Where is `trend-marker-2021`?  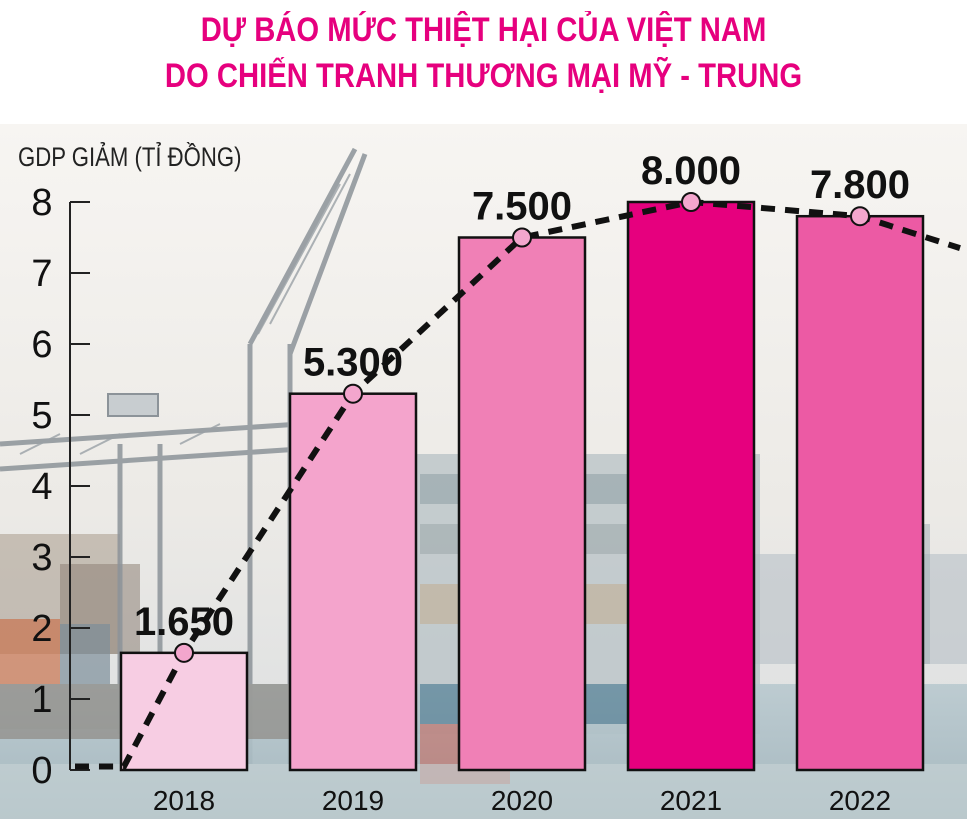 trend-marker-2021 is located at coordinates (691, 202).